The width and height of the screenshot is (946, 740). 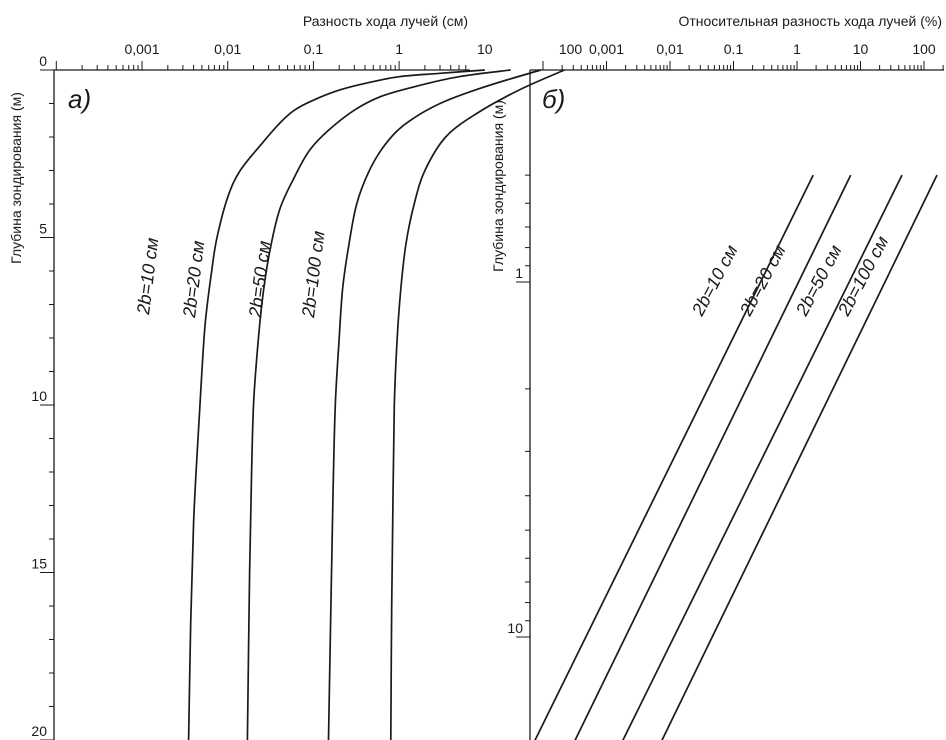 What do you see at coordinates (39, 731) in the screenshot?
I see `y-tick-label: 20` at bounding box center [39, 731].